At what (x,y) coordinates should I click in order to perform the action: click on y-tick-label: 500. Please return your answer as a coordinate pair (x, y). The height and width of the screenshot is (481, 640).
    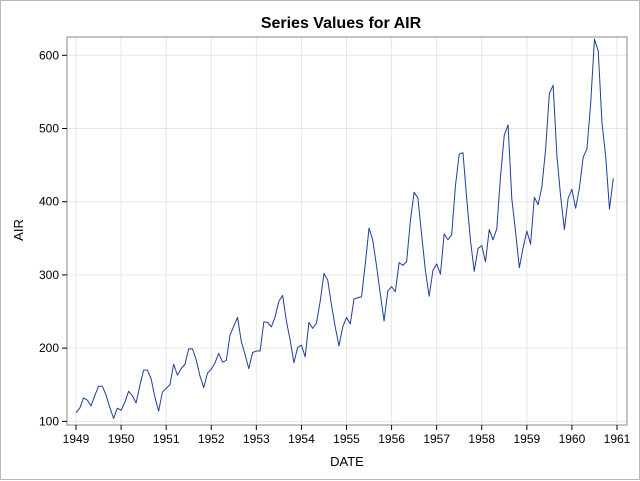
    Looking at the image, I should click on (49, 129).